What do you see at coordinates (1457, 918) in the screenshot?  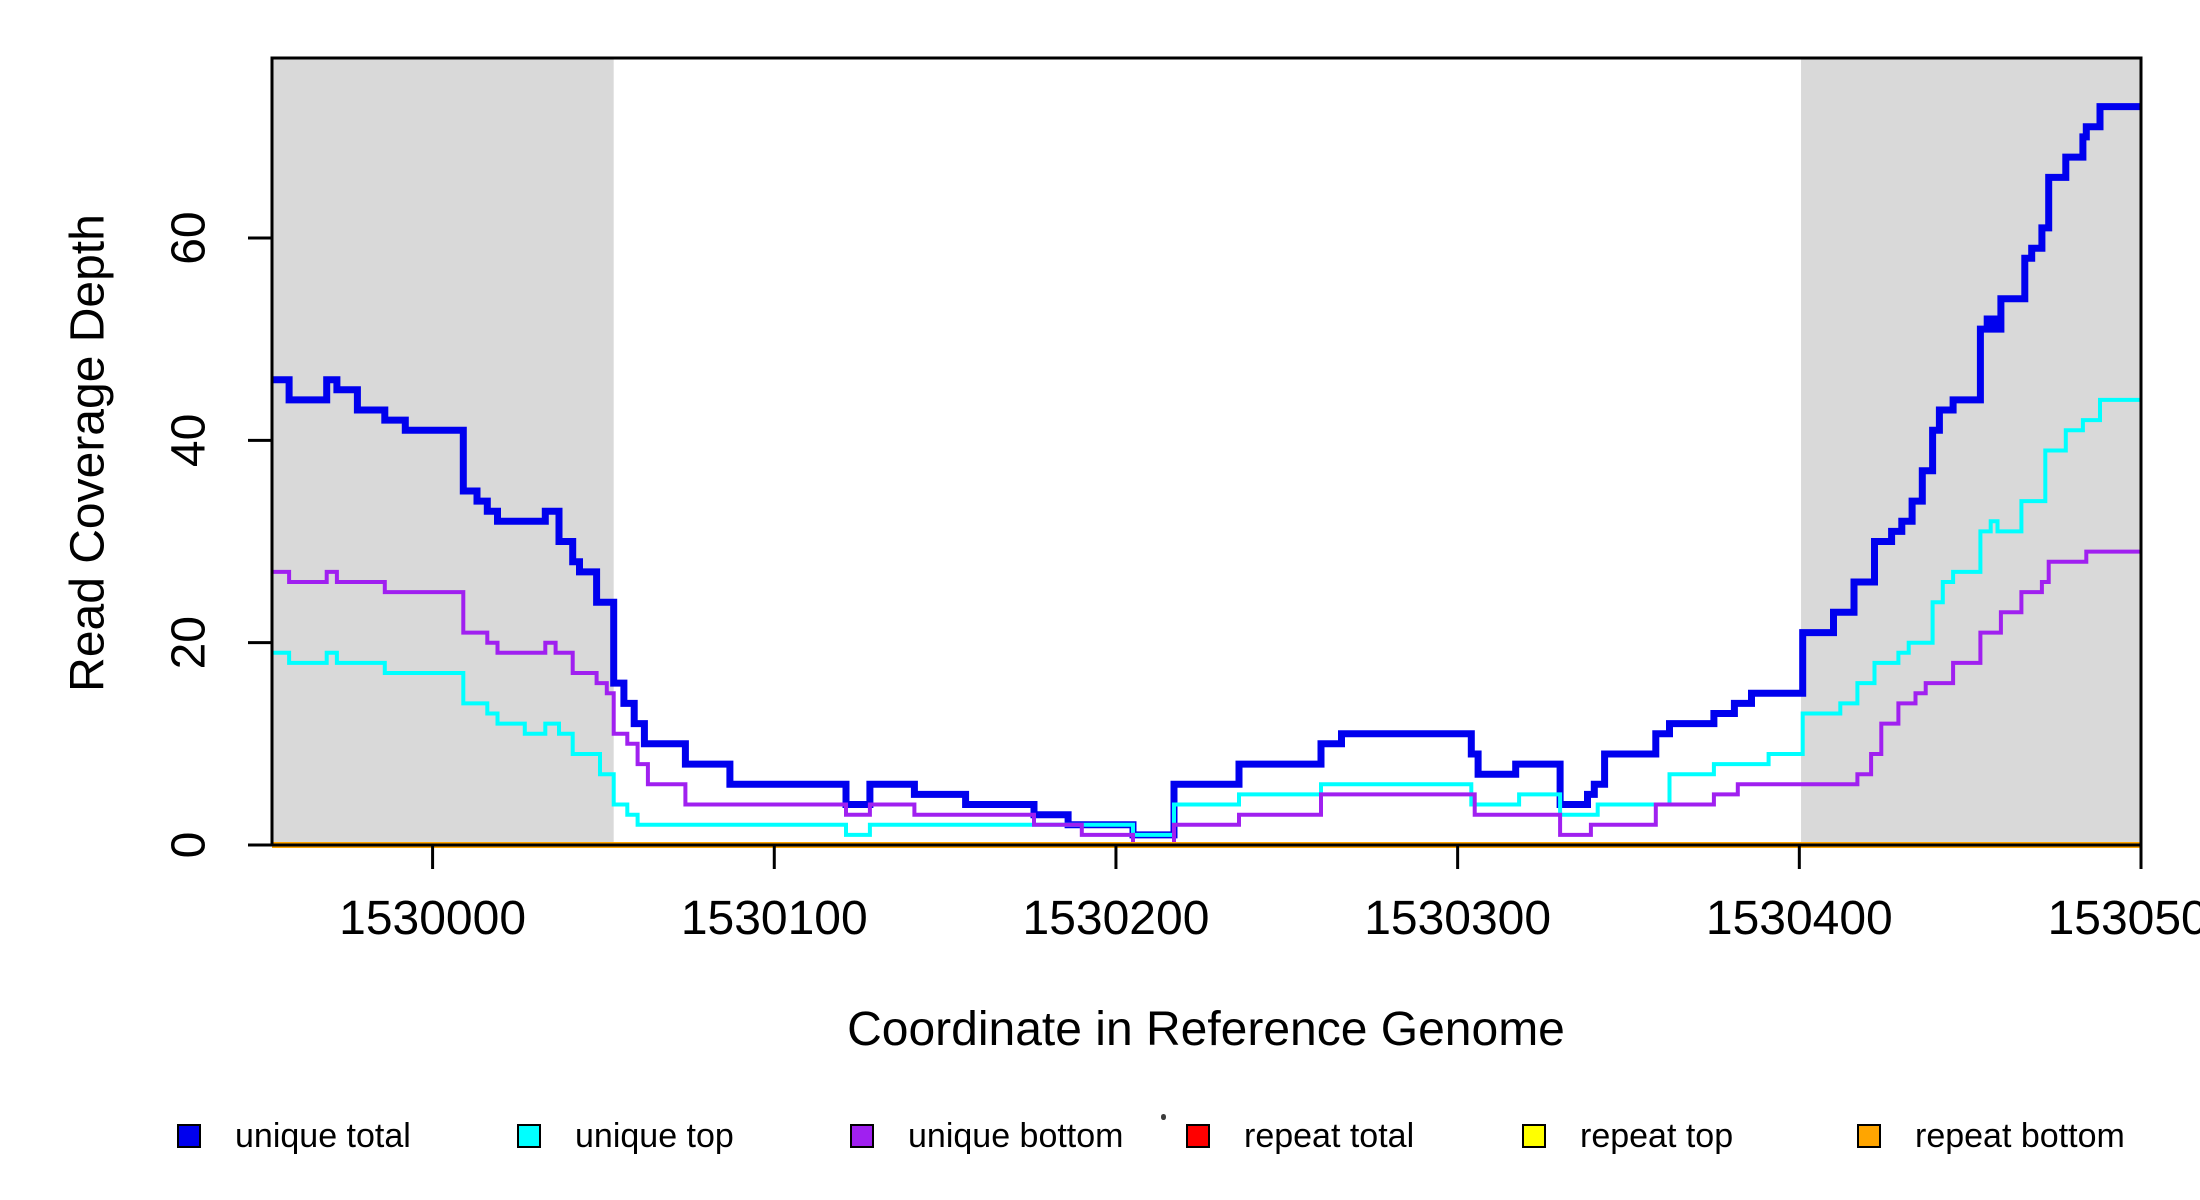 I see `x-tick-label: 1530300` at bounding box center [1457, 918].